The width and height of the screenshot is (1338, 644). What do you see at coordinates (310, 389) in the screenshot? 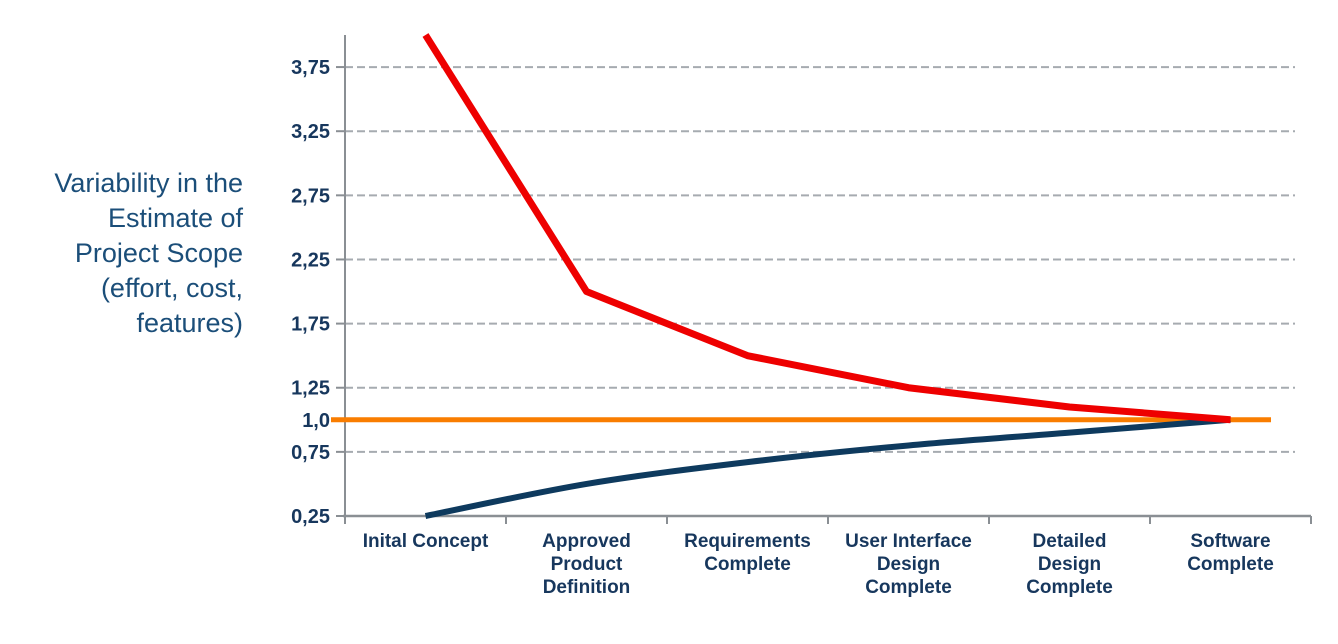
I see `y-axis-tick-label: 1,25` at bounding box center [310, 389].